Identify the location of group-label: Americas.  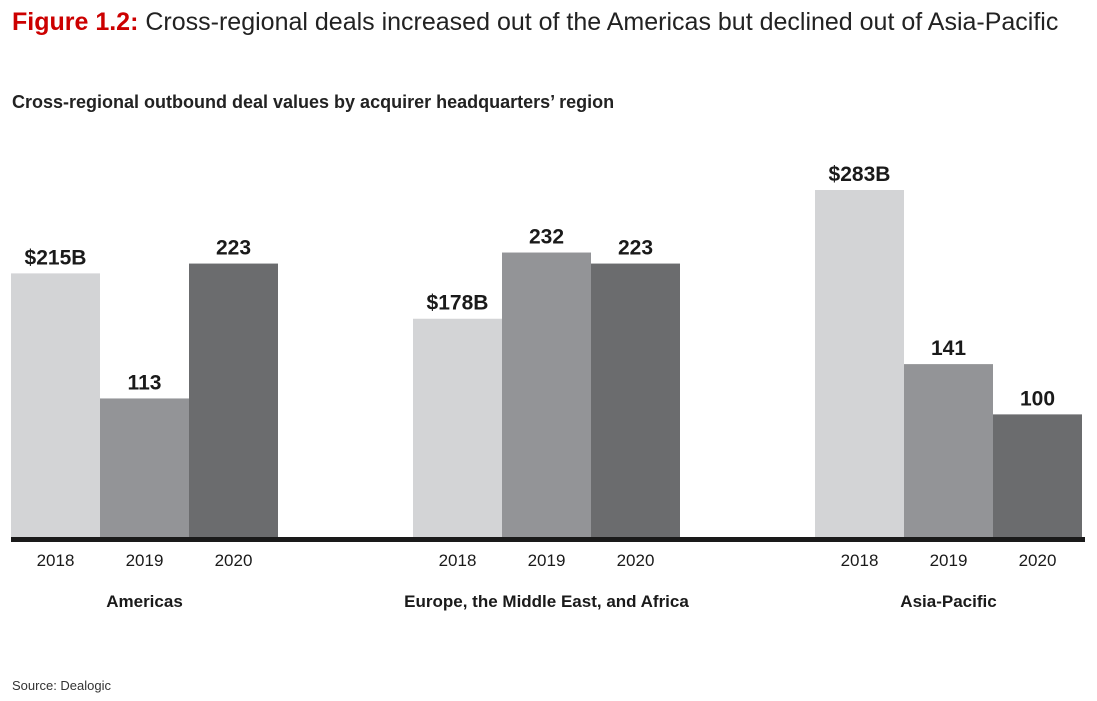
(144, 601).